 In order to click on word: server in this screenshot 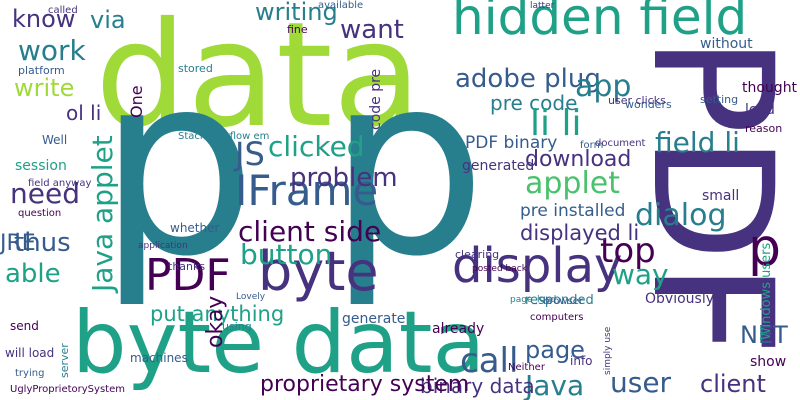, I will do `click(64, 360)`.